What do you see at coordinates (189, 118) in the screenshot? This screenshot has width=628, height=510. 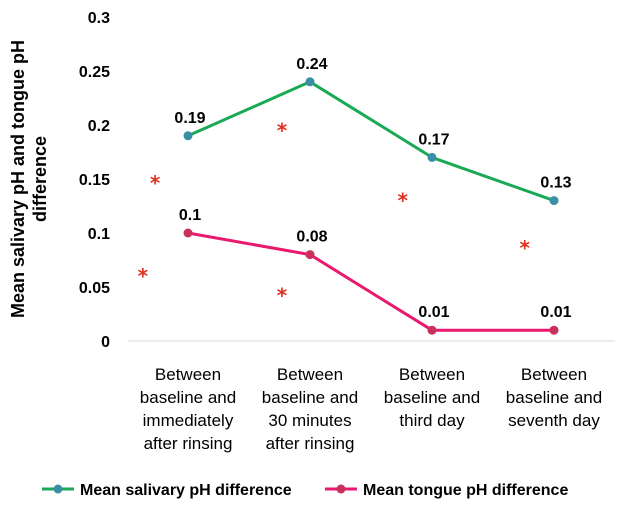 I see `series-0-data-label-0: 0.19` at bounding box center [189, 118].